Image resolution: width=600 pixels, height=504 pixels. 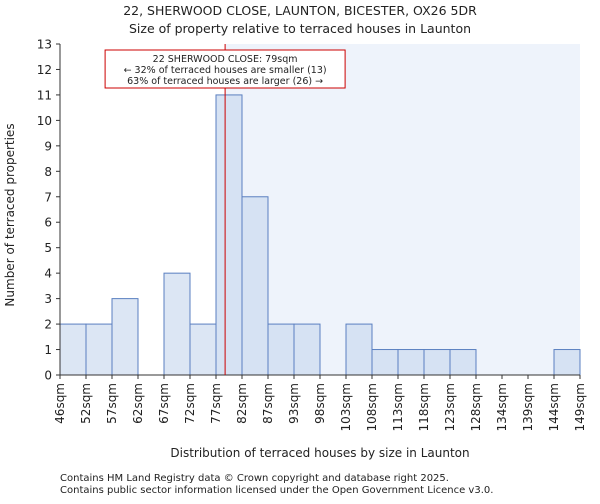 What do you see at coordinates (48, 197) in the screenshot?
I see `y-tick-label: 7` at bounding box center [48, 197].